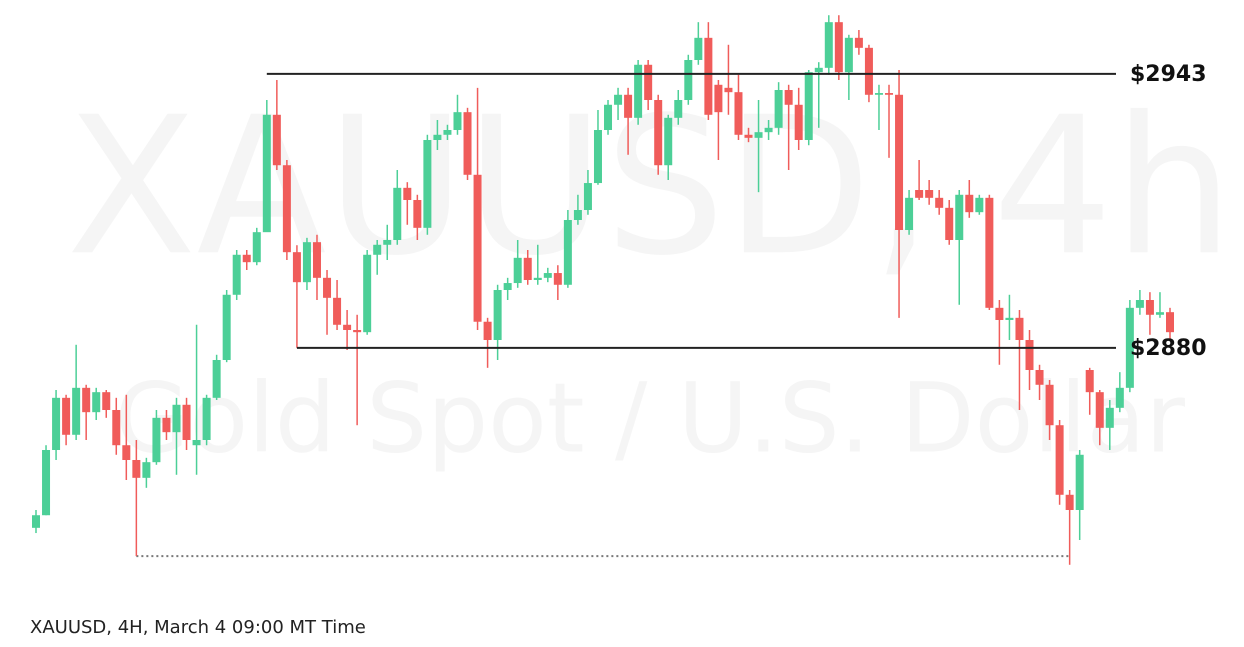 The height and width of the screenshot is (647, 1244). I want to click on watermark-subtitle: Gold Spot / U.S. Dollar, so click(650, 418).